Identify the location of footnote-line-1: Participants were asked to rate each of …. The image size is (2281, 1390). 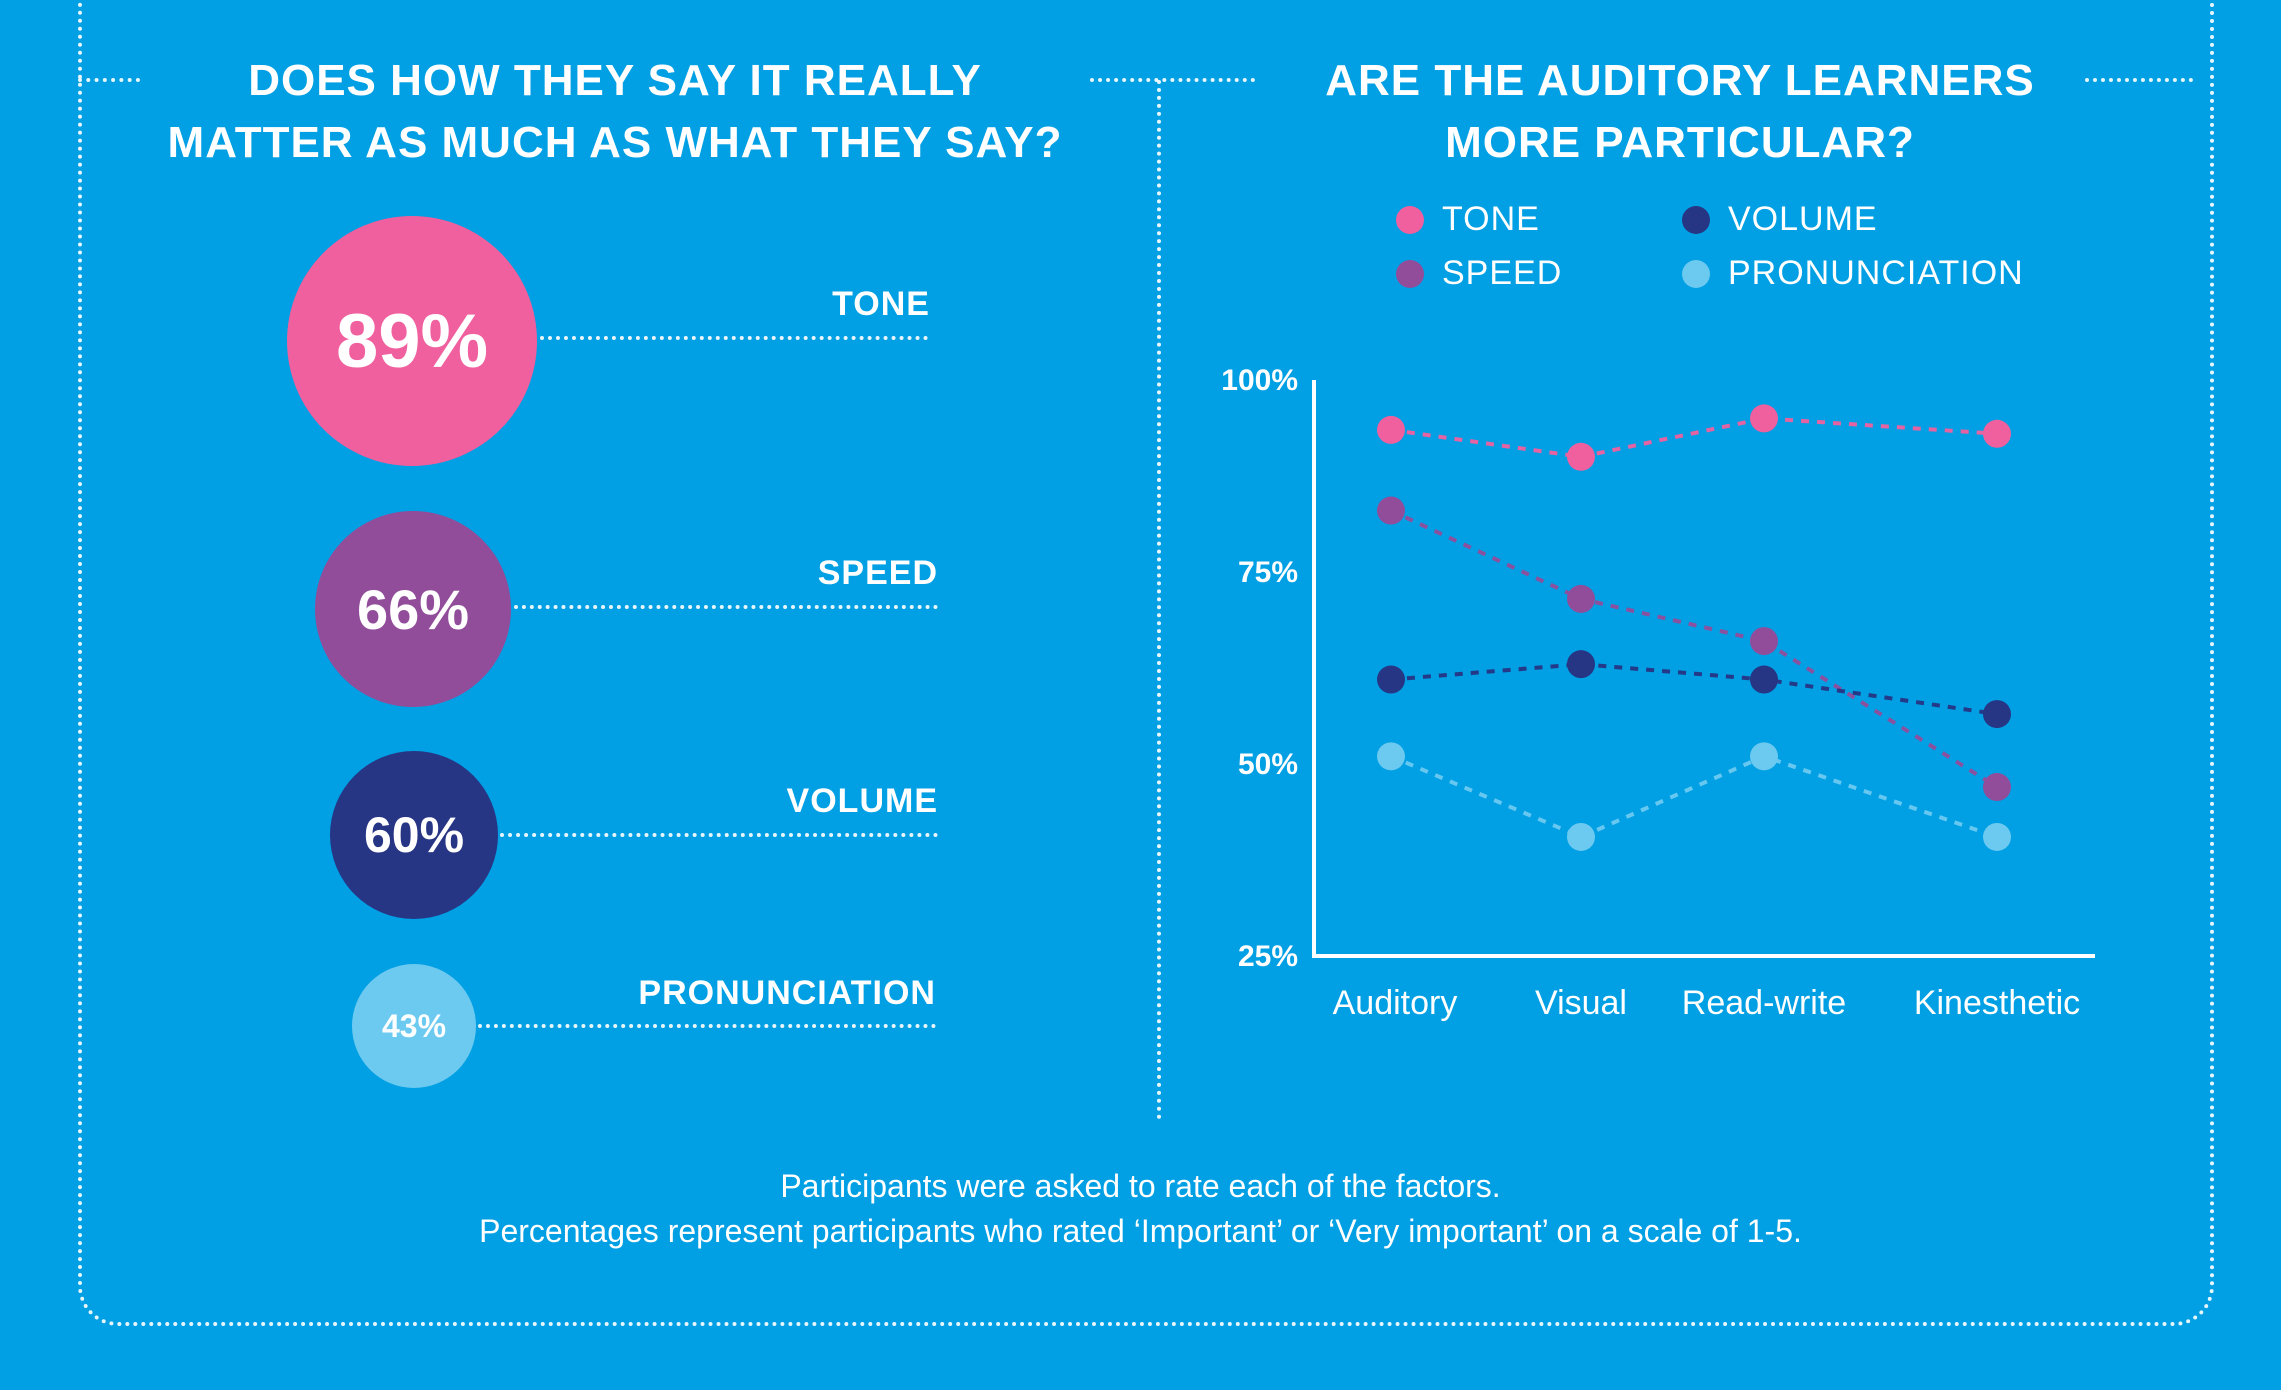
(1140, 1186).